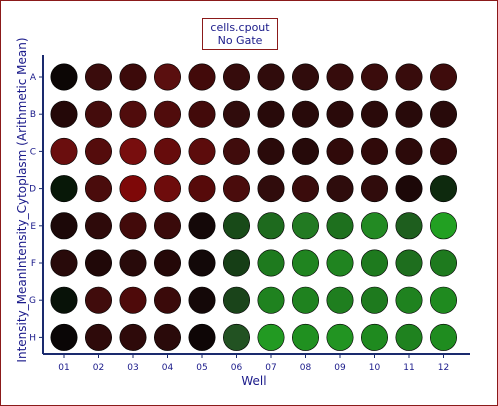 The height and width of the screenshot is (406, 498). What do you see at coordinates (305, 263) in the screenshot?
I see `well-F08` at bounding box center [305, 263].